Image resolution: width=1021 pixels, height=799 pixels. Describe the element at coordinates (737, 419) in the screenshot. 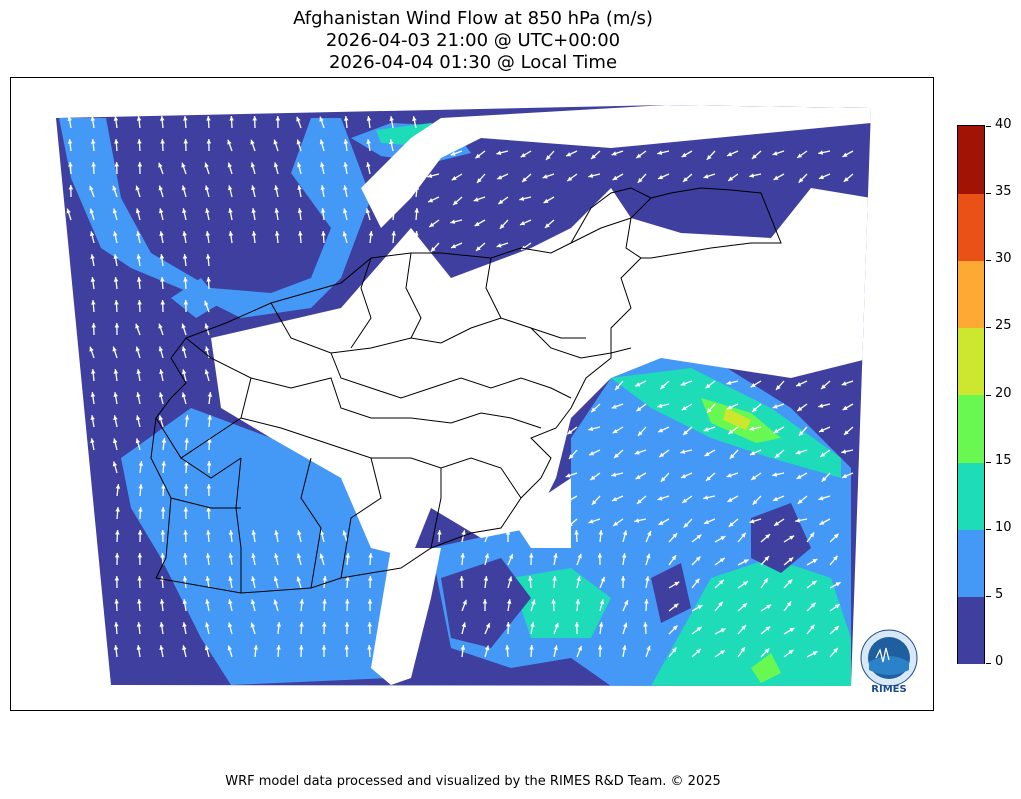

I see `speed-20-25-region` at that location.